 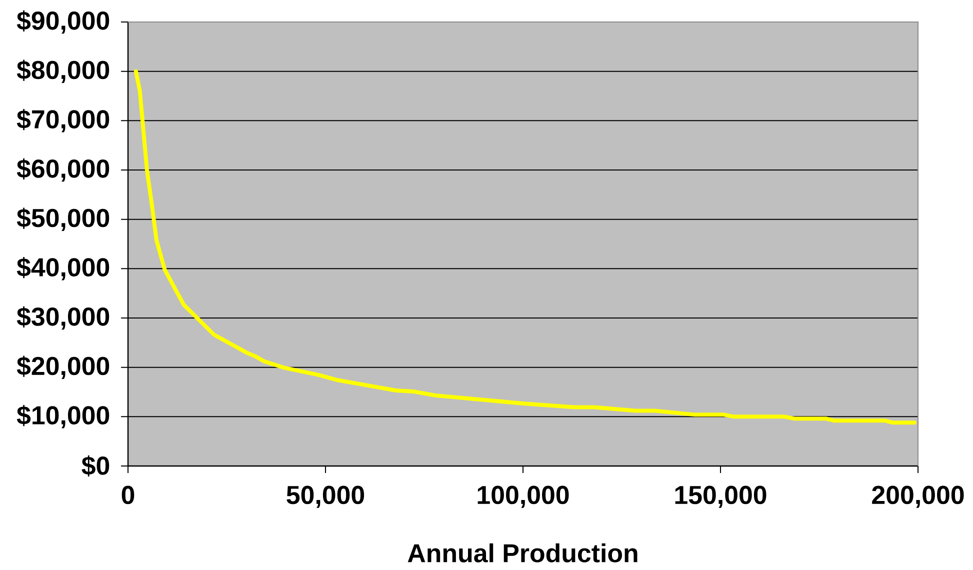 What do you see at coordinates (720, 497) in the screenshot?
I see `x-tick-label: 150,000` at bounding box center [720, 497].